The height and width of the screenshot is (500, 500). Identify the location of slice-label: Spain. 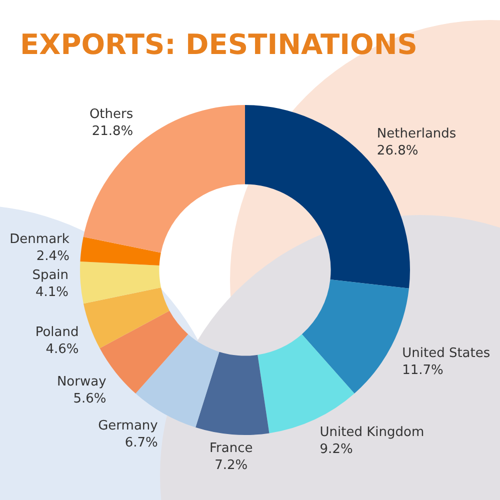
(50, 275).